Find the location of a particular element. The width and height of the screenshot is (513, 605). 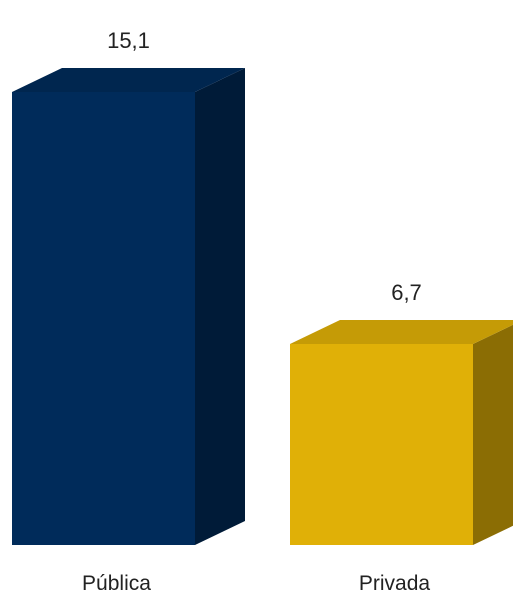

category-label-publica: Pública is located at coordinates (116, 583).